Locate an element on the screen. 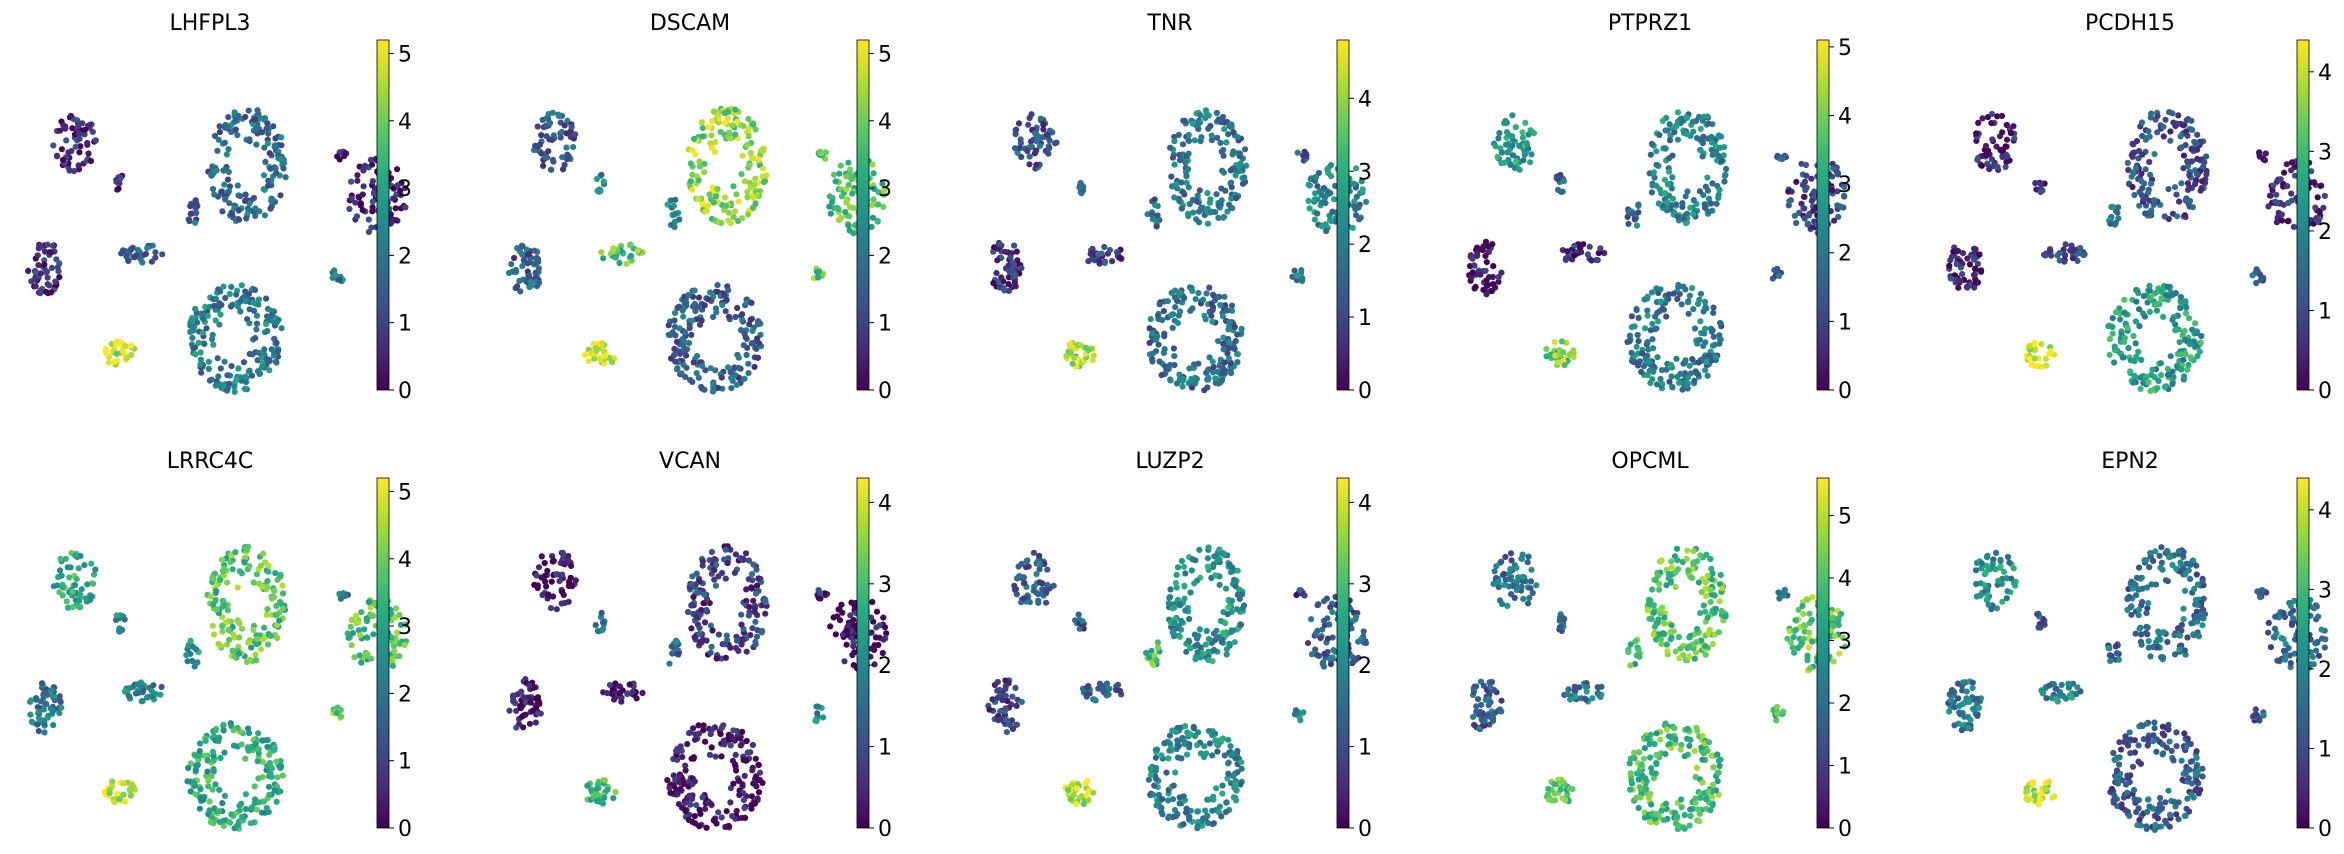 The height and width of the screenshot is (854, 2344). colorbar-tick-label: 3 is located at coordinates (885, 189).